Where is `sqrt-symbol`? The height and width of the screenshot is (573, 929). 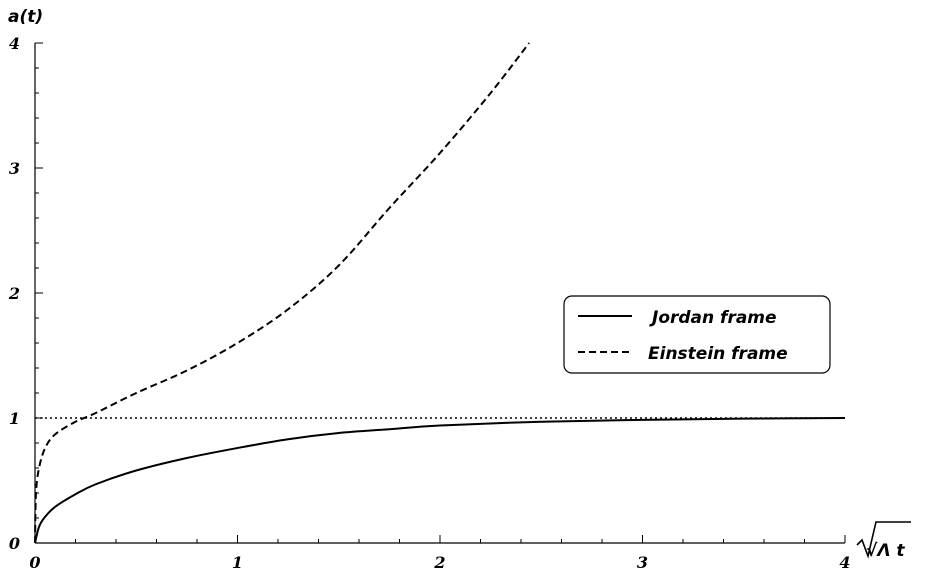 sqrt-symbol is located at coordinates (883, 540).